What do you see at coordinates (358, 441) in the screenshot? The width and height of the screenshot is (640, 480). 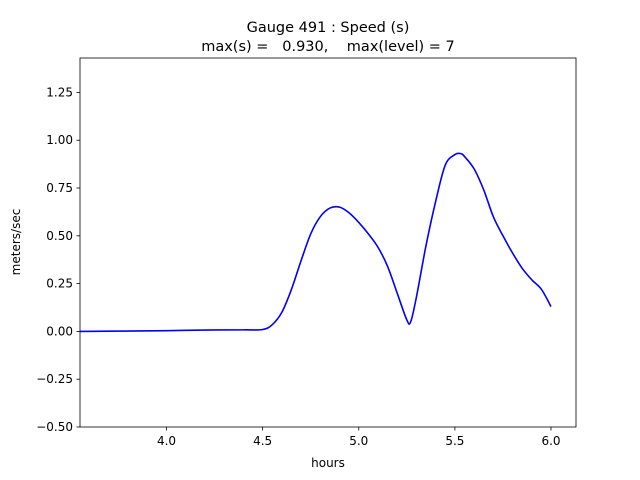 I see `x-tick-label: 5.0` at bounding box center [358, 441].